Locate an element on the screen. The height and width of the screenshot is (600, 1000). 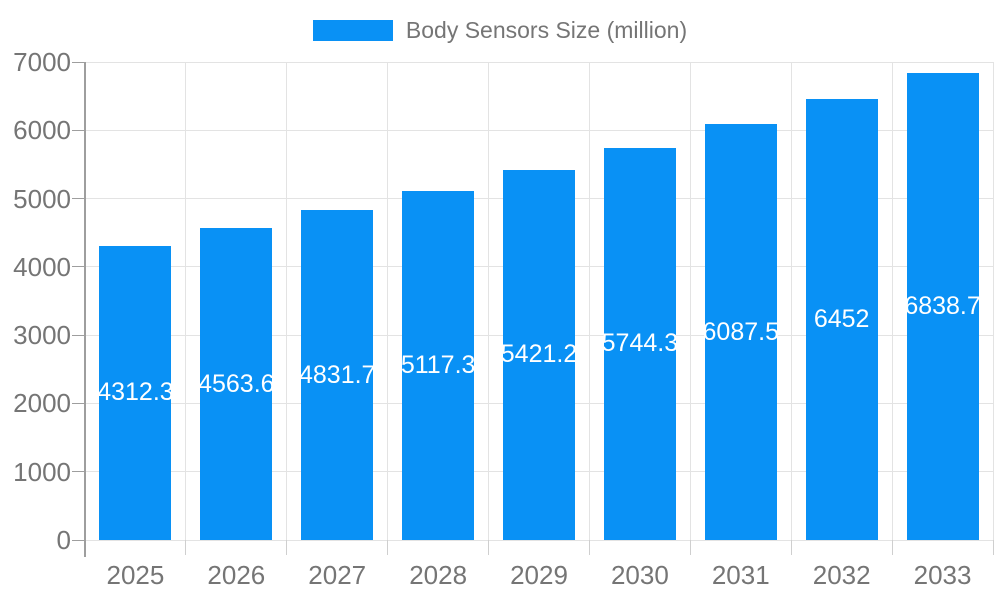
y-tick-label: 2000 is located at coordinates (42, 403).